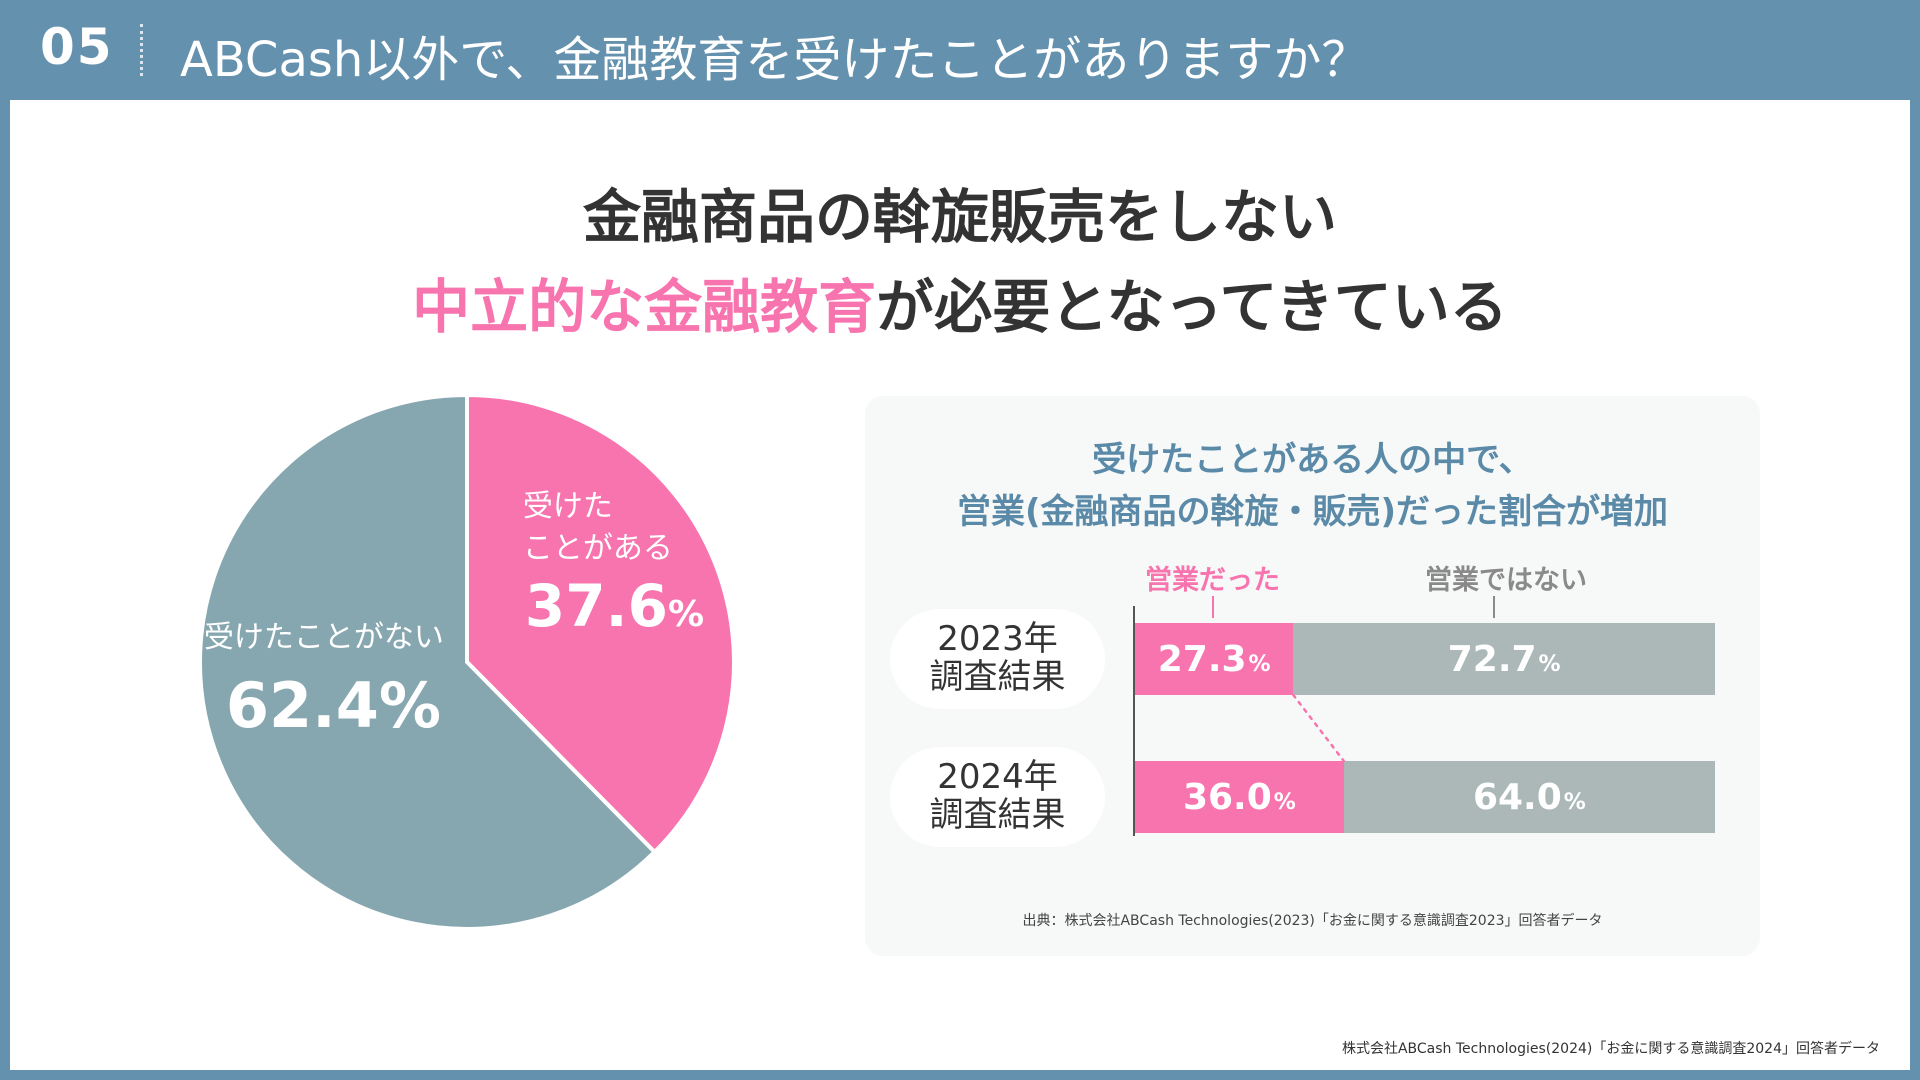 The image size is (1920, 1080). What do you see at coordinates (775, 60) in the screenshot?
I see `slide-title: ABCash以外で、金融教育を受けたことがありますか？` at bounding box center [775, 60].